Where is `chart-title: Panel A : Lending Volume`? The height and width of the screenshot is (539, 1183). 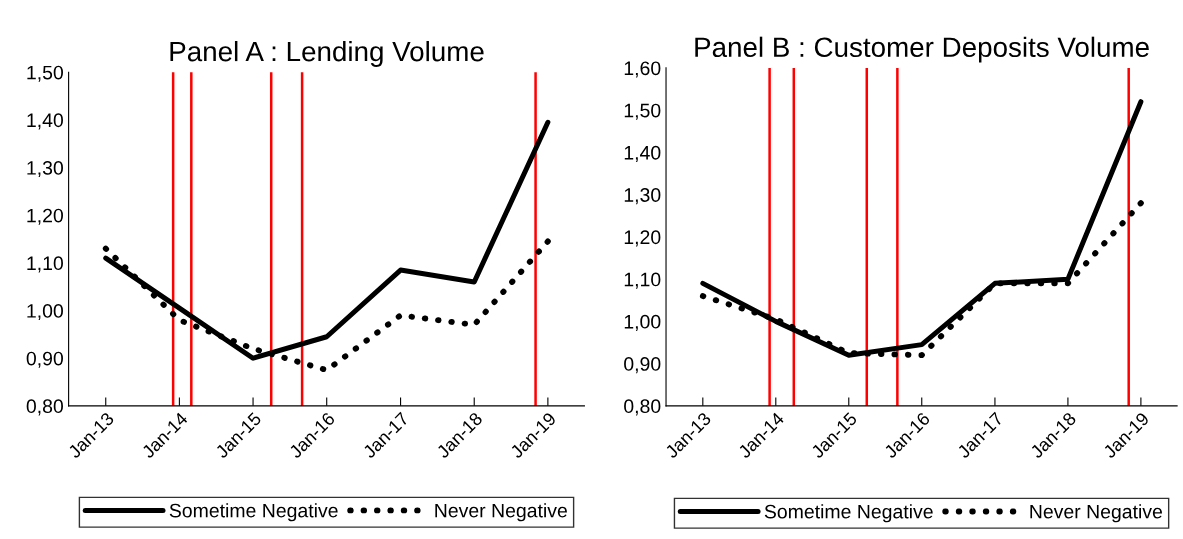 chart-title: Panel A : Lending Volume is located at coordinates (327, 53).